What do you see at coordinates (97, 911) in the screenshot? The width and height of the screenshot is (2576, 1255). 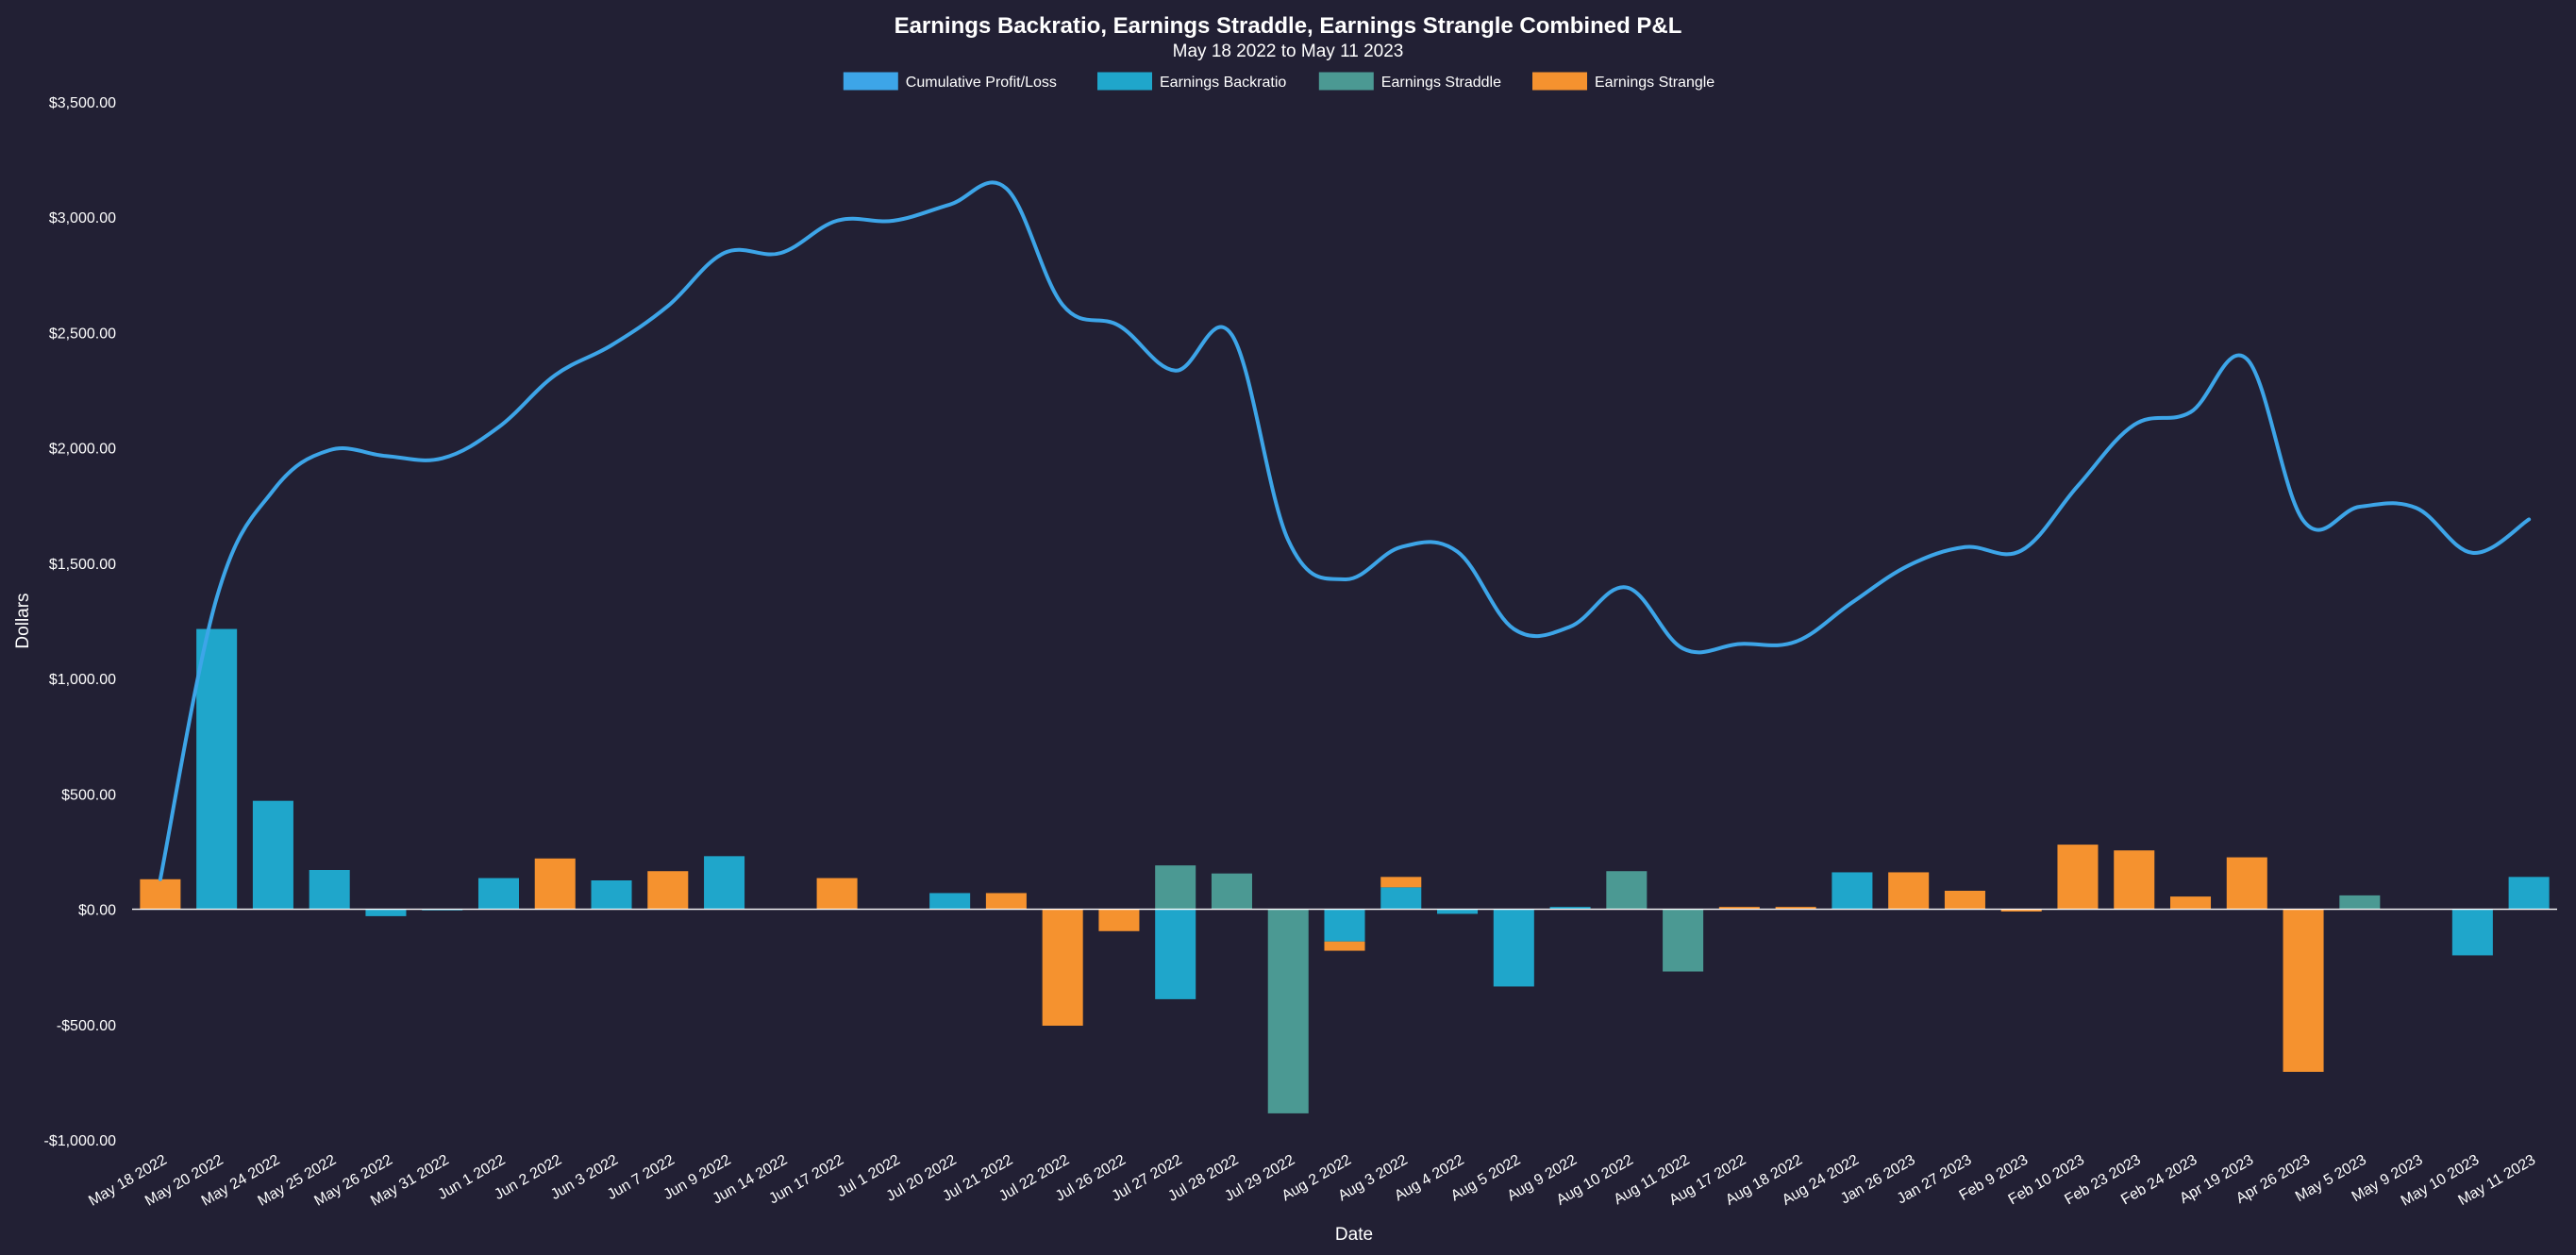 I see `y-tick-label: $0.00` at bounding box center [97, 911].